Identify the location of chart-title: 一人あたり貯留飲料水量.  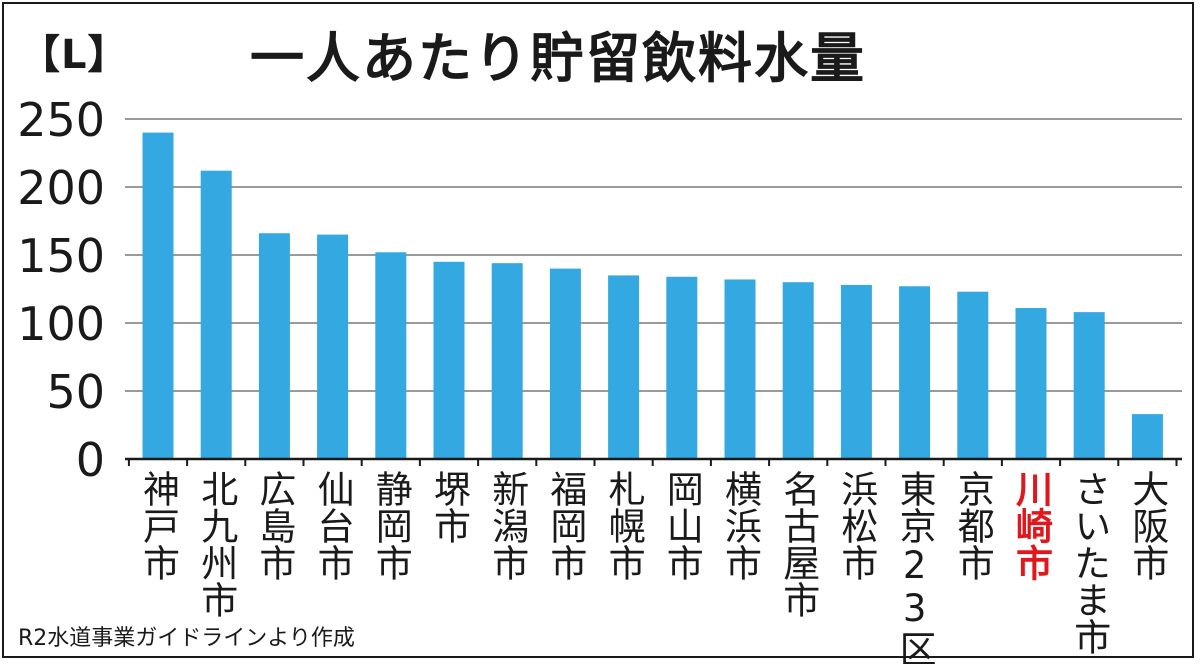
(558, 58).